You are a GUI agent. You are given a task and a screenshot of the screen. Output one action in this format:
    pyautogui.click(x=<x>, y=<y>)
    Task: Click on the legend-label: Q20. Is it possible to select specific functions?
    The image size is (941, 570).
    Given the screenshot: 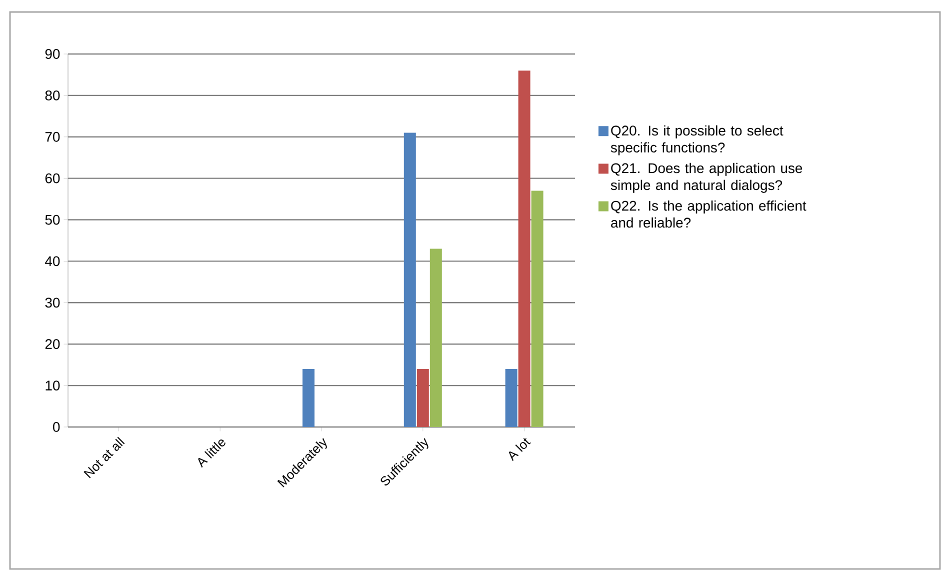 What is the action you would take?
    pyautogui.click(x=697, y=140)
    